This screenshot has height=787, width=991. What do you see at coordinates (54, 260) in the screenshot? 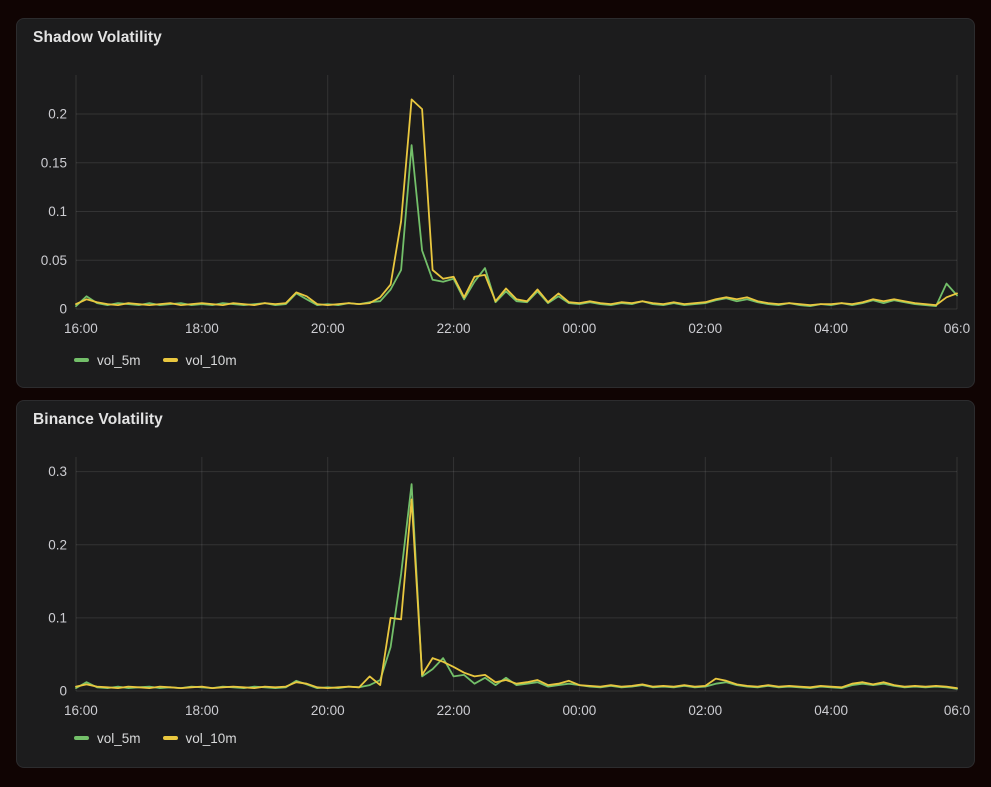
I see `y-tick-label: 0.05` at bounding box center [54, 260].